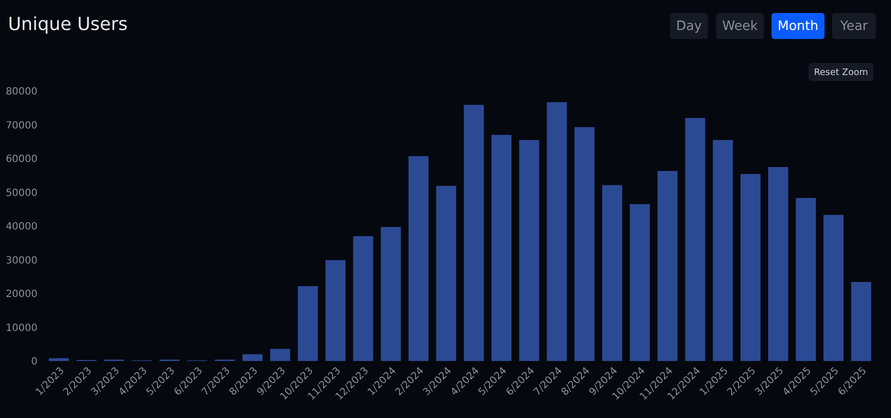  Describe the element at coordinates (22, 159) in the screenshot. I see `y-tick-label: 60000` at that location.